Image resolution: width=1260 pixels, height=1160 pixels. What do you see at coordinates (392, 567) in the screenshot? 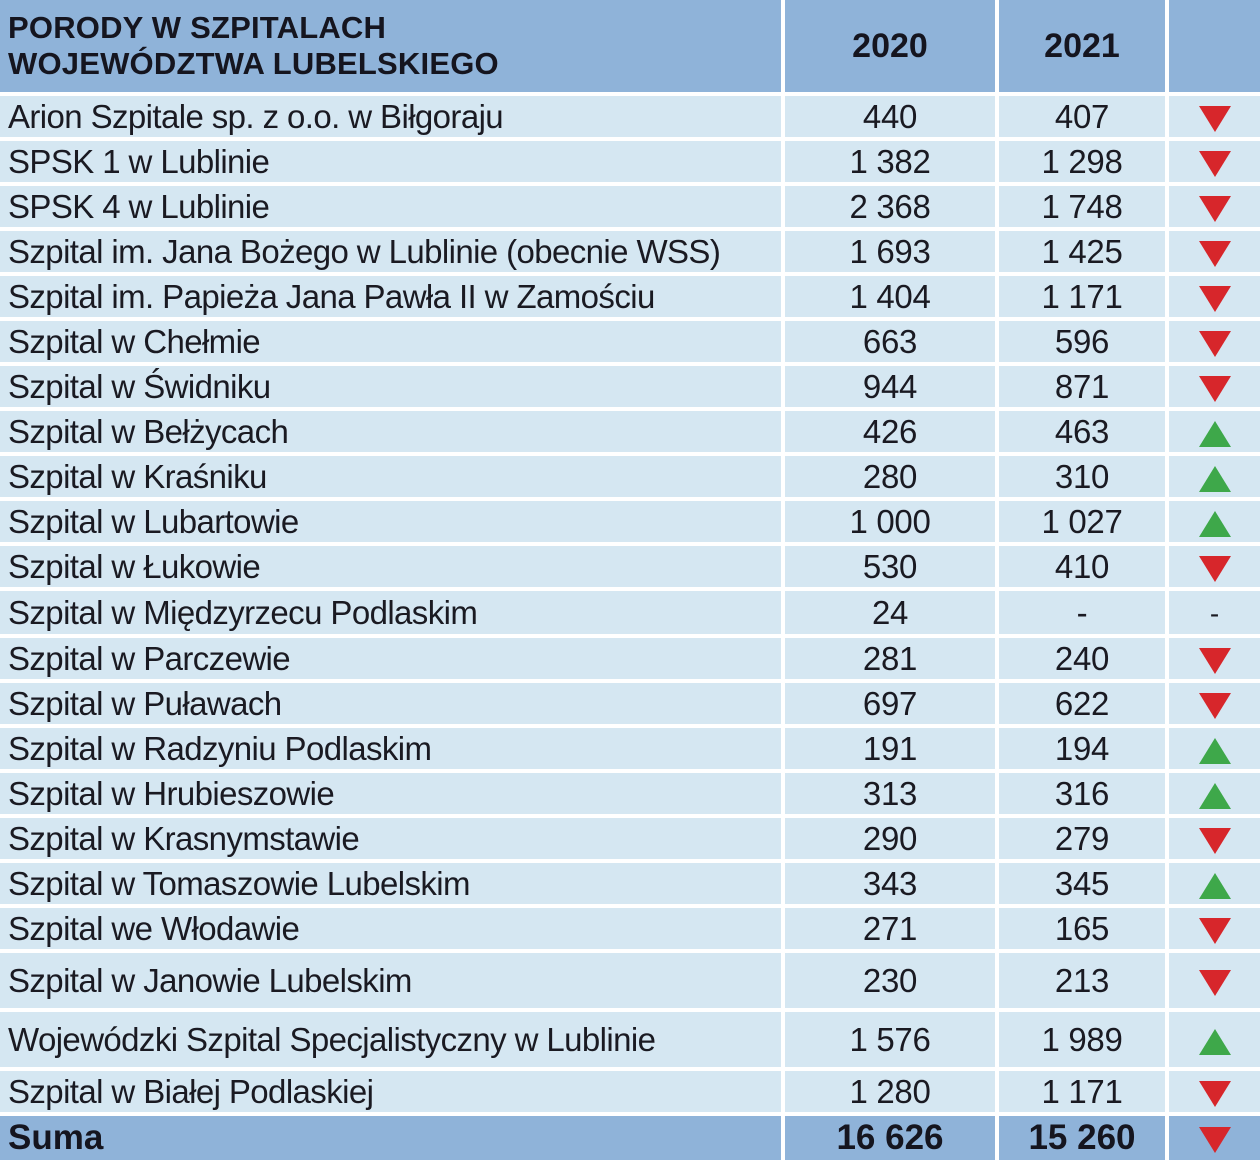
I see `hospital-name: Szpital w Łukowie` at bounding box center [392, 567].